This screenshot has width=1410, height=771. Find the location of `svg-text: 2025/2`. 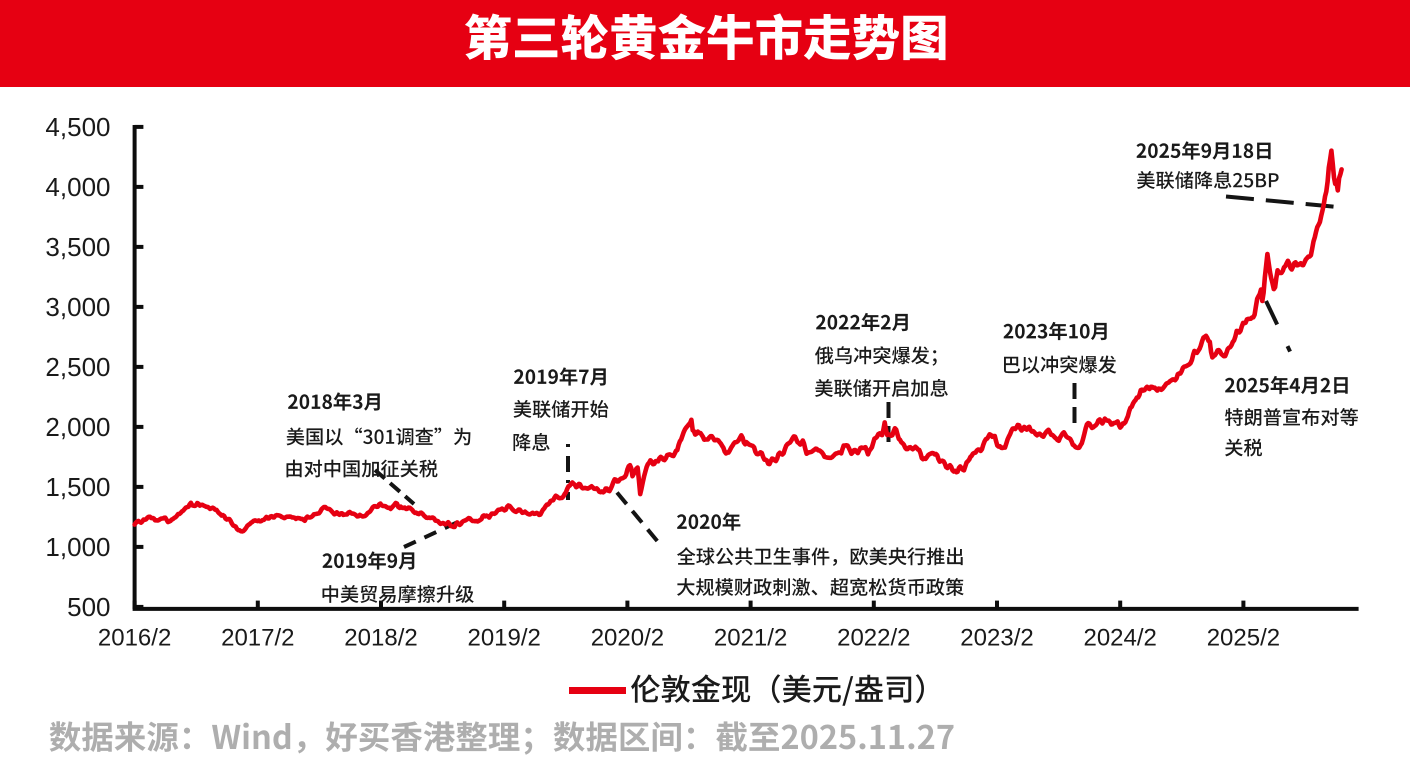

svg-text: 2025/2 is located at coordinates (1243, 638).